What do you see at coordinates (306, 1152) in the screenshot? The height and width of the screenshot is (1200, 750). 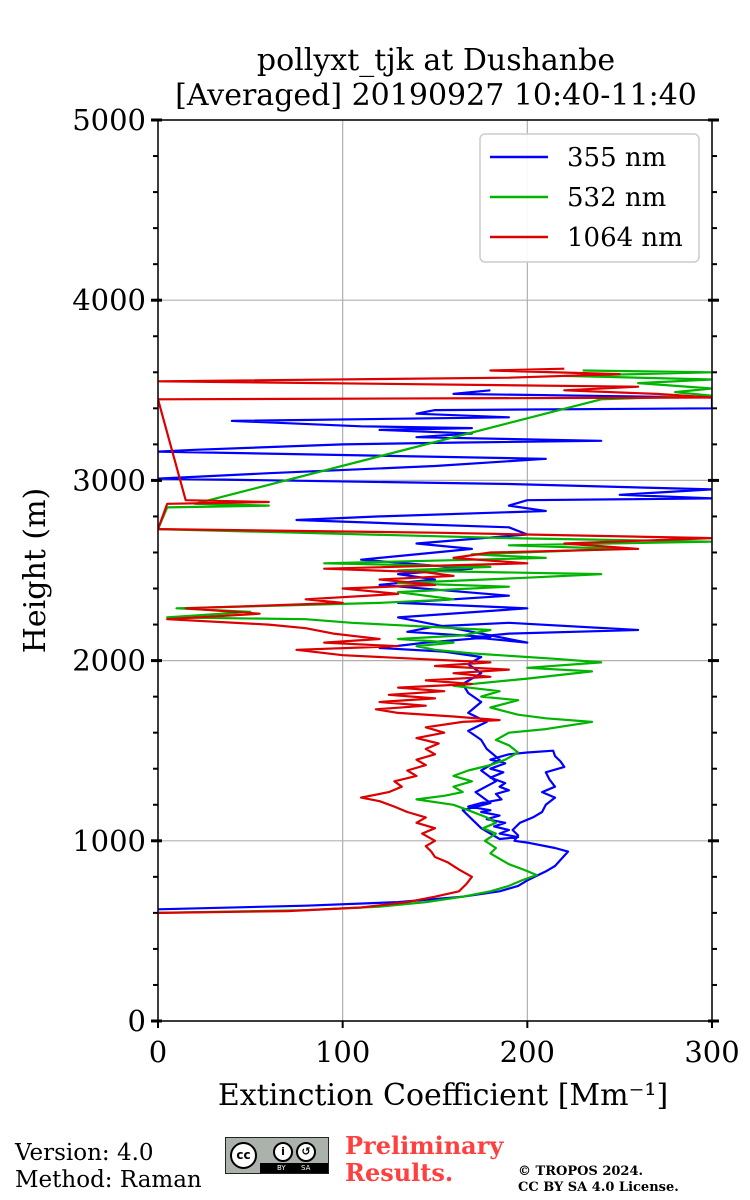 I see `share-alike-icon: ↺` at bounding box center [306, 1152].